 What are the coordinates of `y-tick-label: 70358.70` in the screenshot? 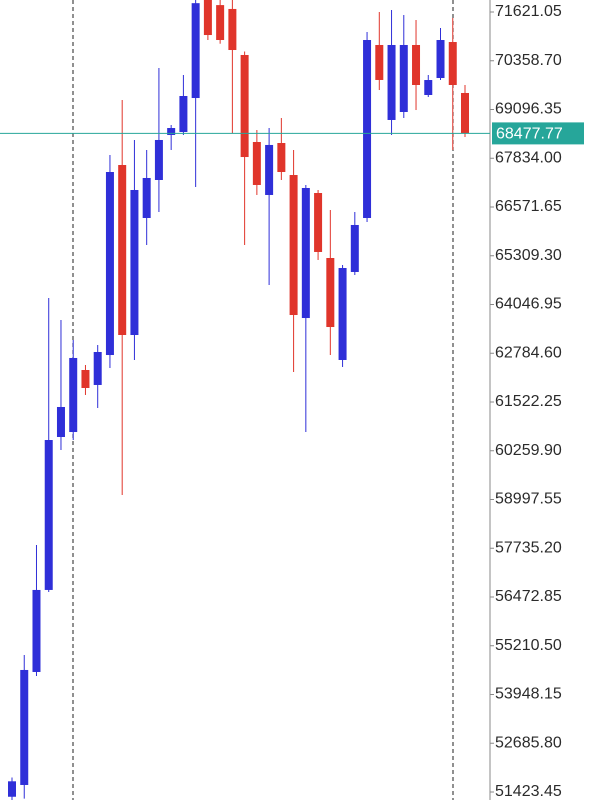 It's located at (528, 60).